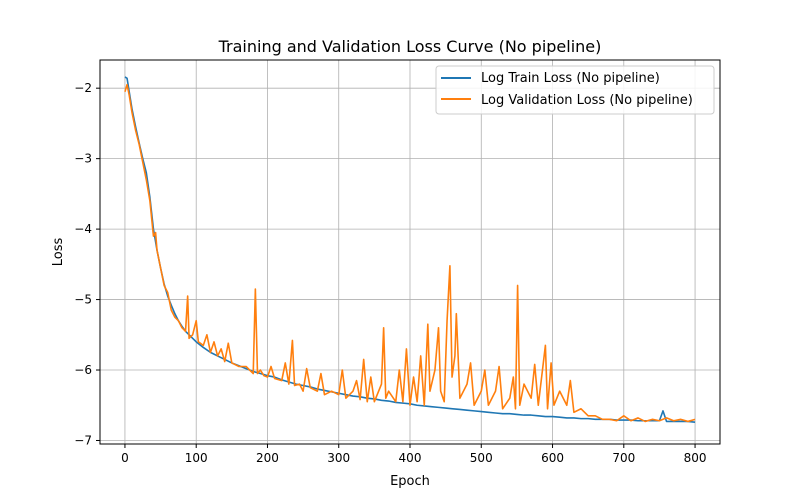 This screenshot has height=500, width=800. I want to click on legend-box, so click(575, 90).